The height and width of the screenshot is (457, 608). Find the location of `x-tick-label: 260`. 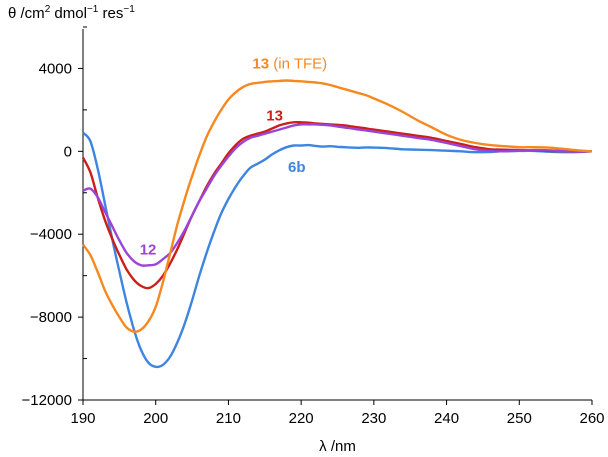

x-tick-label: 260 is located at coordinates (591, 418).